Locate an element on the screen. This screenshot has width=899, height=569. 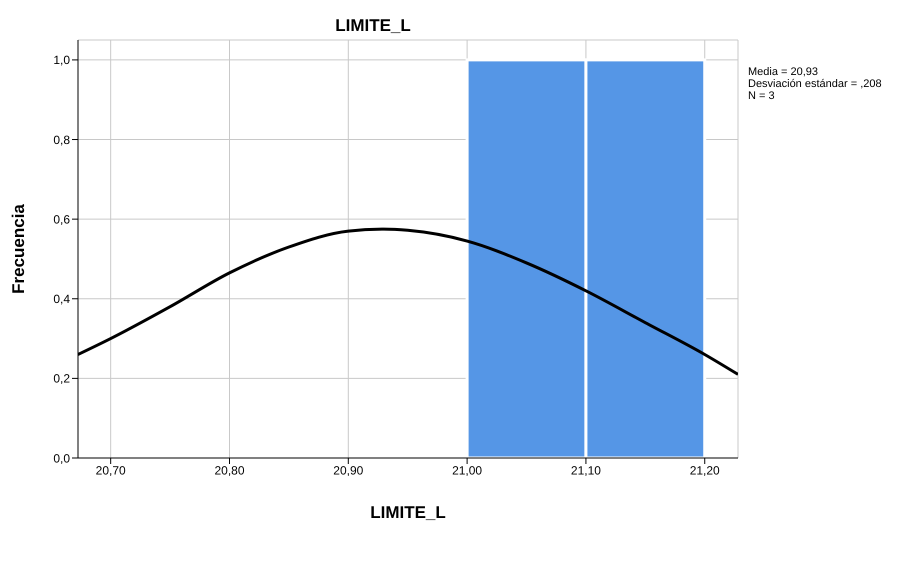
x-tick-label: 20,70 is located at coordinates (111, 471).